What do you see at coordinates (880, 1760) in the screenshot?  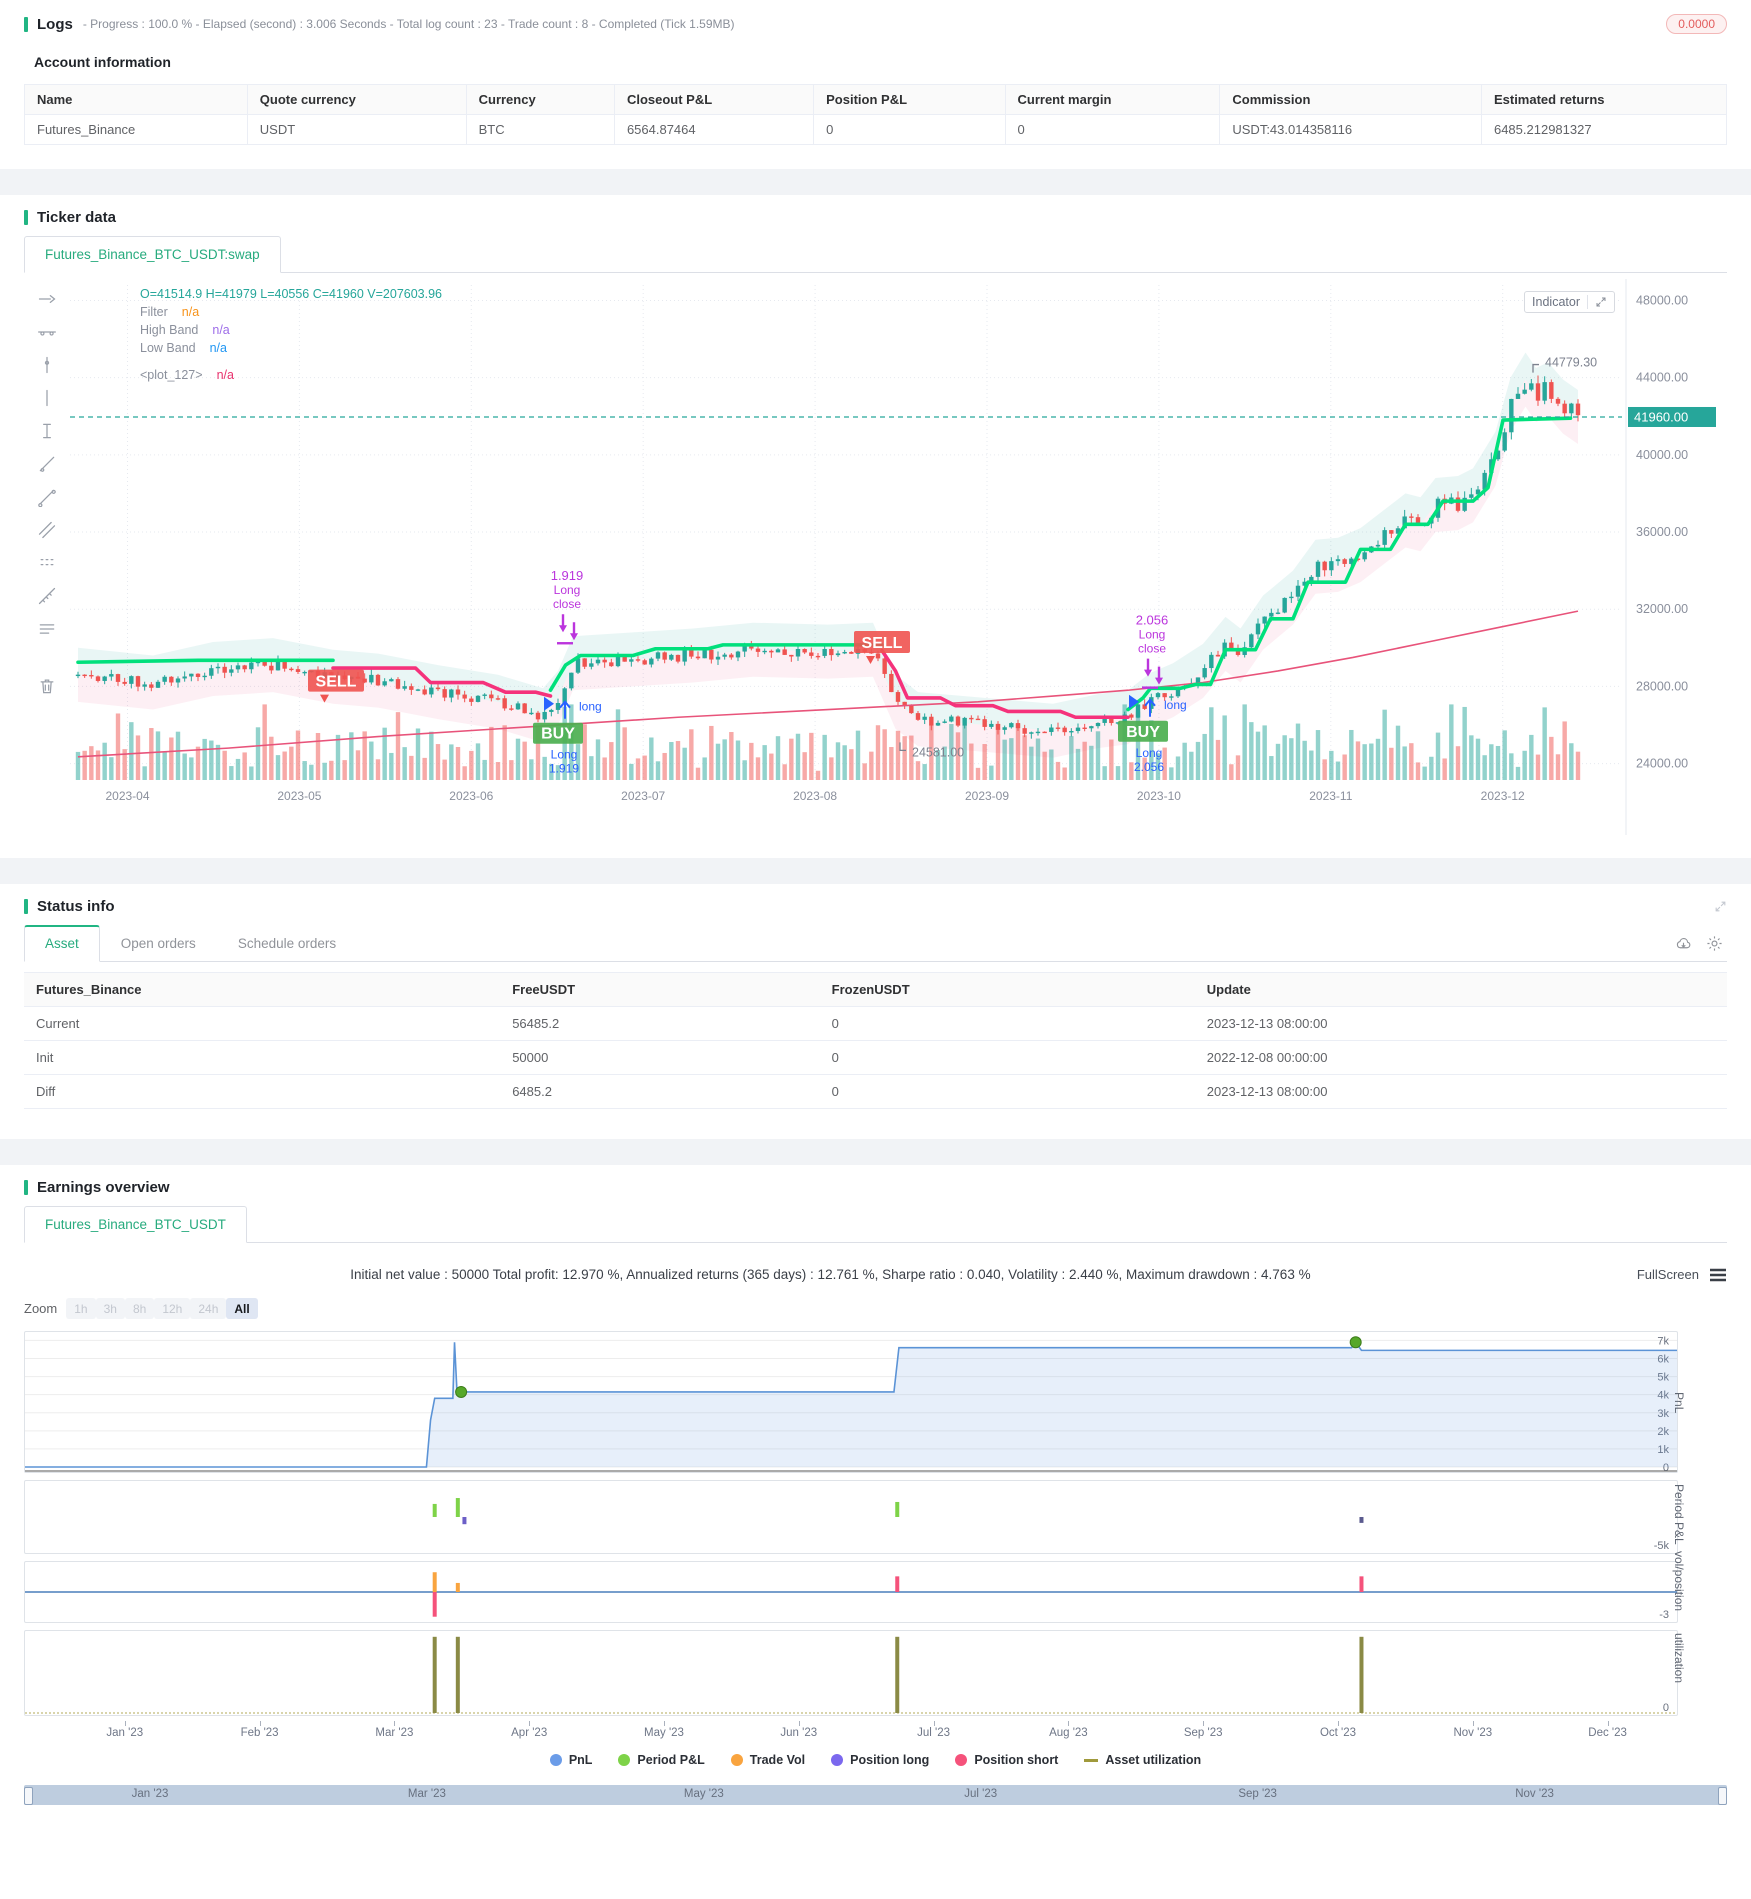 I see `legend-item-position-long: Position long` at bounding box center [880, 1760].